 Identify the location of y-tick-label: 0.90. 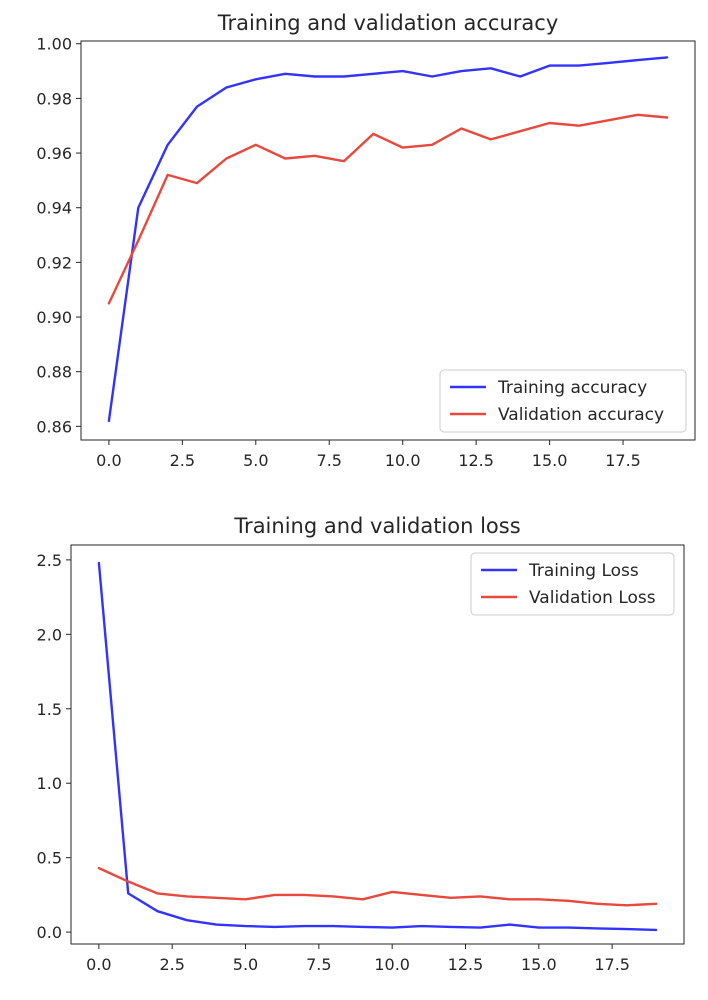
(54, 317).